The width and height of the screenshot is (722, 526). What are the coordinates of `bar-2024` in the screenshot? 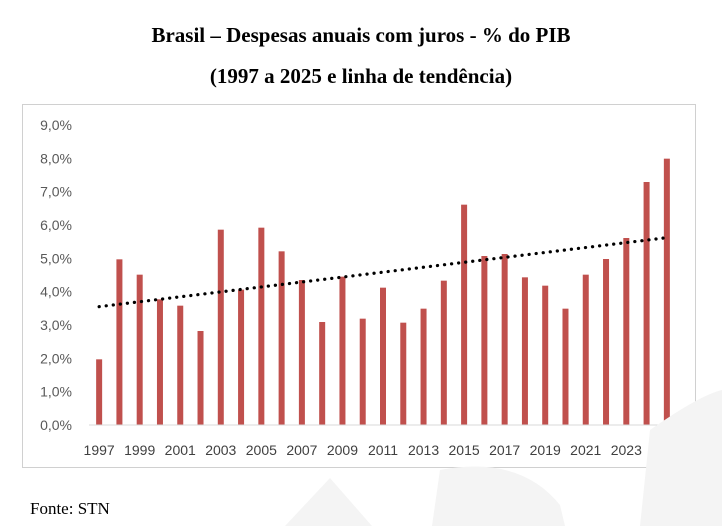 It's located at (646, 303).